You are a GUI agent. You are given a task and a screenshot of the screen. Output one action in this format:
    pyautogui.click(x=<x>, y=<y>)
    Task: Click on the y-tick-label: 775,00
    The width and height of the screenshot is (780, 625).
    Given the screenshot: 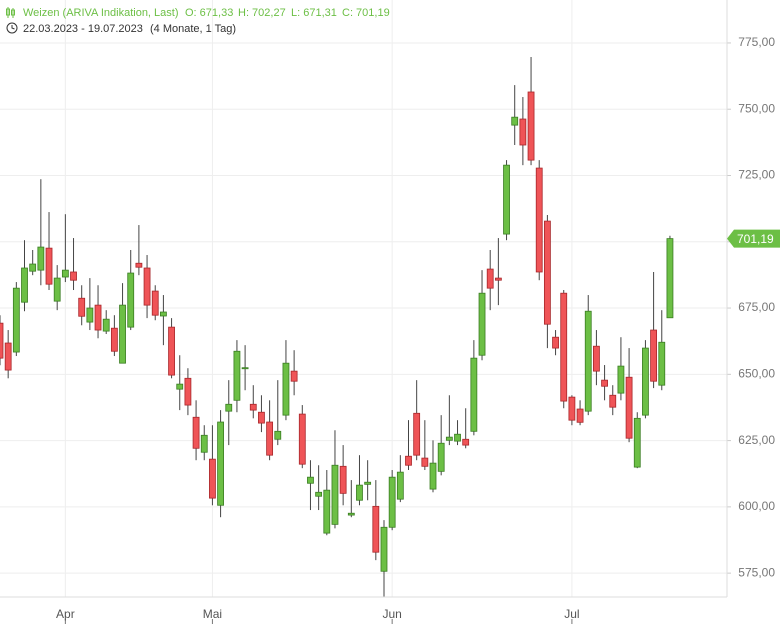 What is the action you would take?
    pyautogui.click(x=756, y=42)
    